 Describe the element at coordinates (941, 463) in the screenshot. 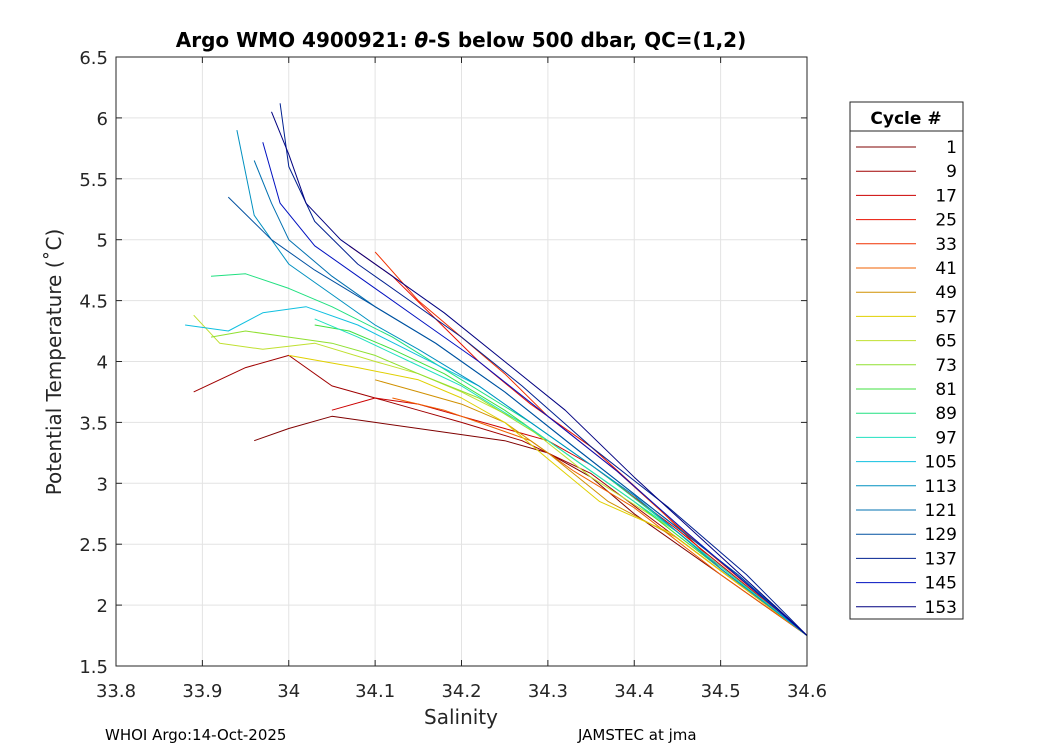

I see `legend-label: 105` at that location.